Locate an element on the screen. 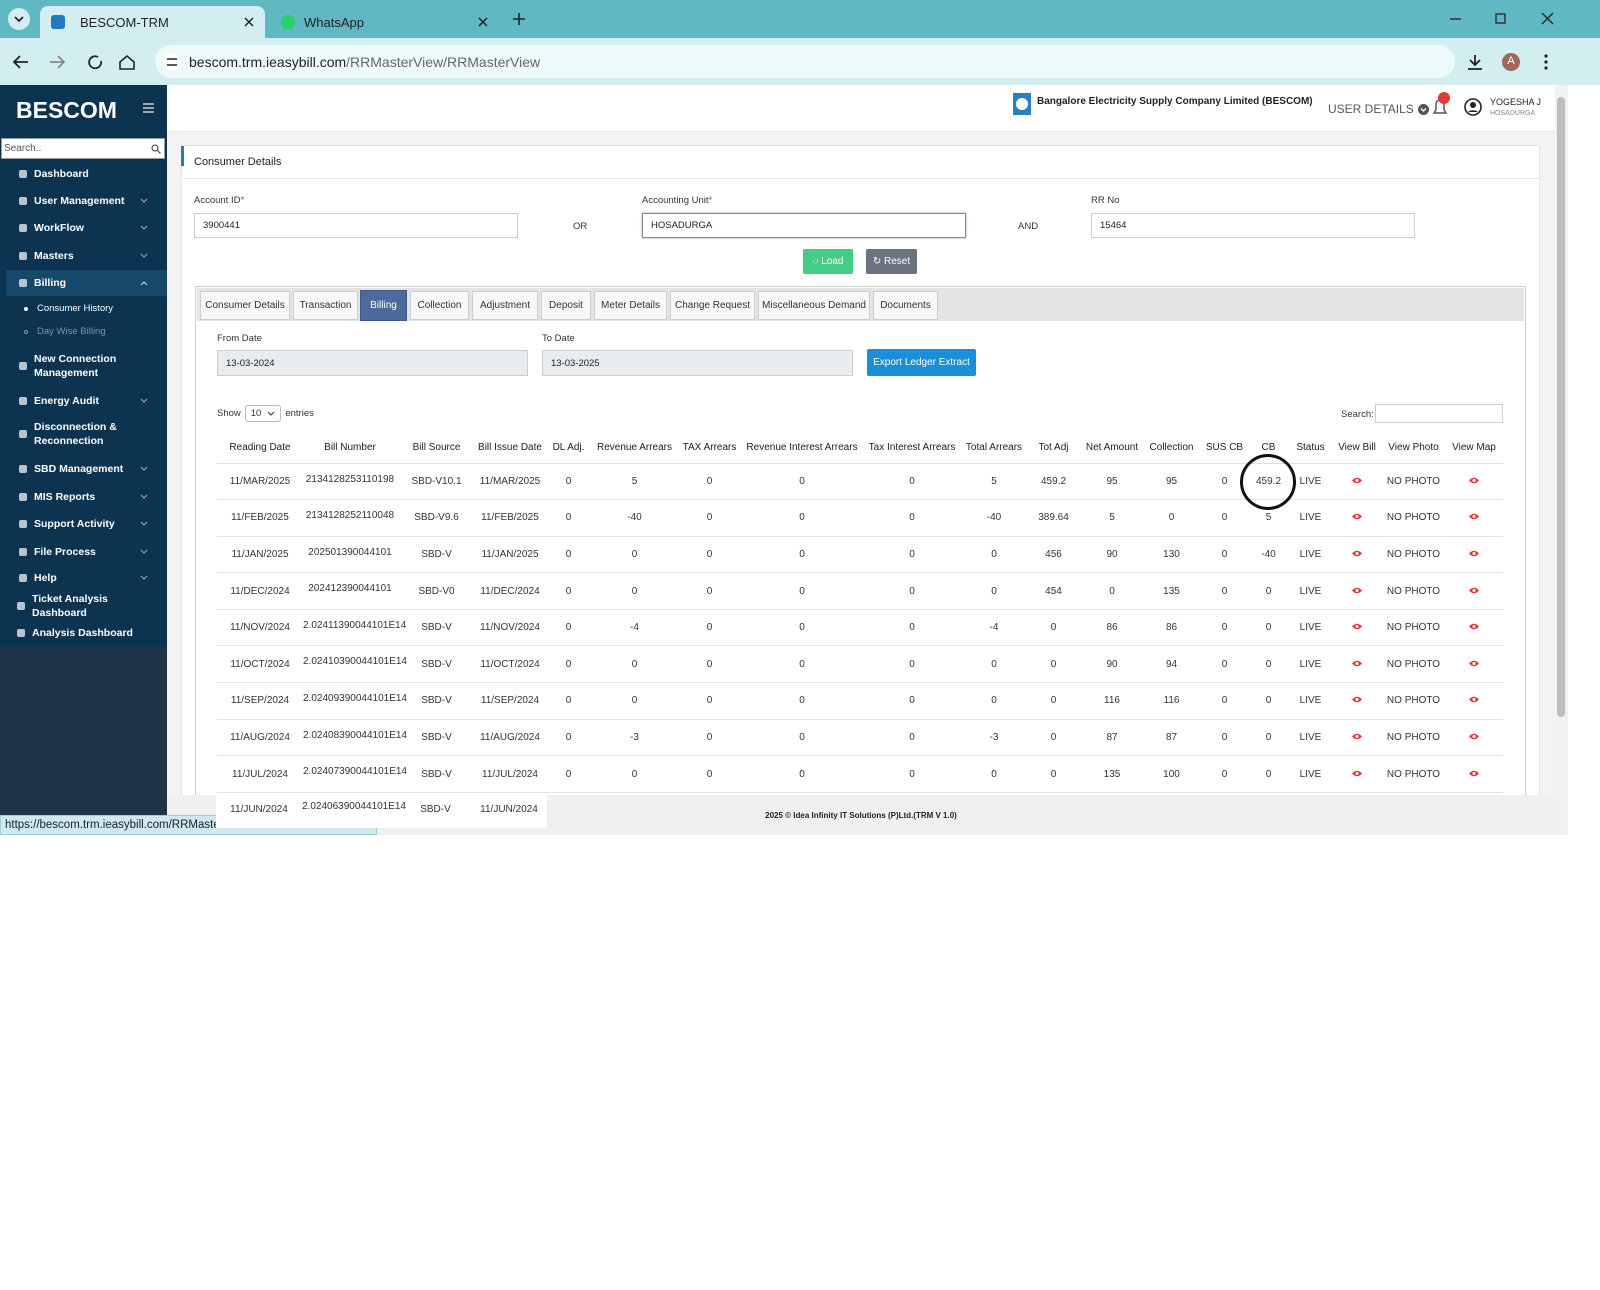 The height and width of the screenshot is (1290, 1600). menu-toggle is located at coordinates (148, 108).